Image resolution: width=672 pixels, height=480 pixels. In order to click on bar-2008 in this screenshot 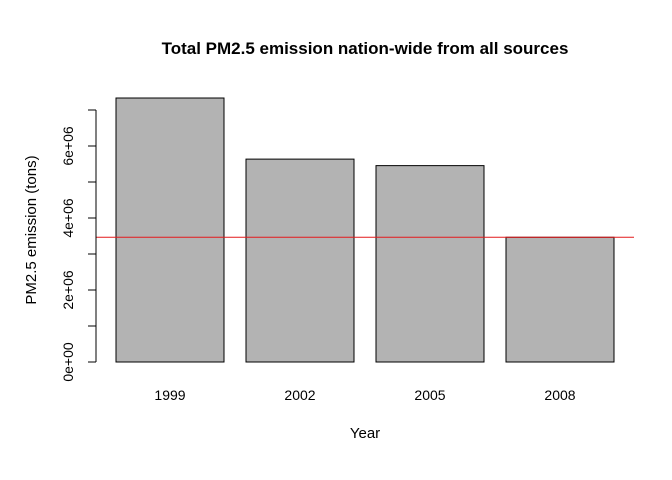, I will do `click(560, 299)`.